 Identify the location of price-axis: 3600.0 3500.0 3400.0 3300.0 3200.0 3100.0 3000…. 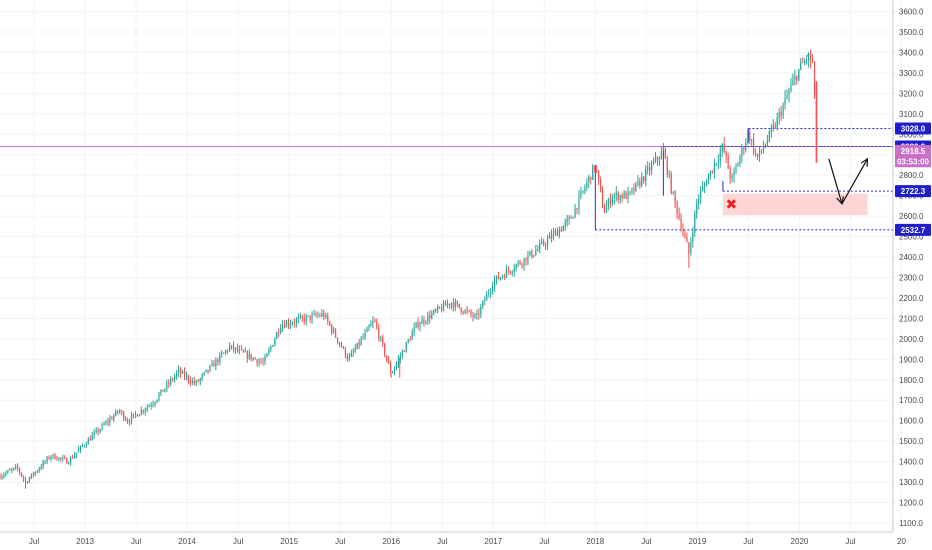
(908, 266).